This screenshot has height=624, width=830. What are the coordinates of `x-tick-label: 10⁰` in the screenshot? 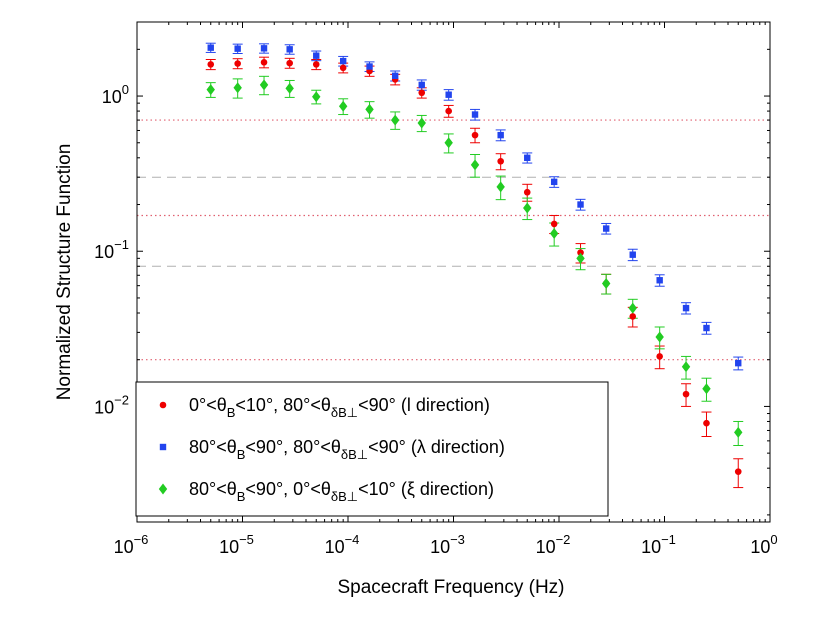 It's located at (763, 544).